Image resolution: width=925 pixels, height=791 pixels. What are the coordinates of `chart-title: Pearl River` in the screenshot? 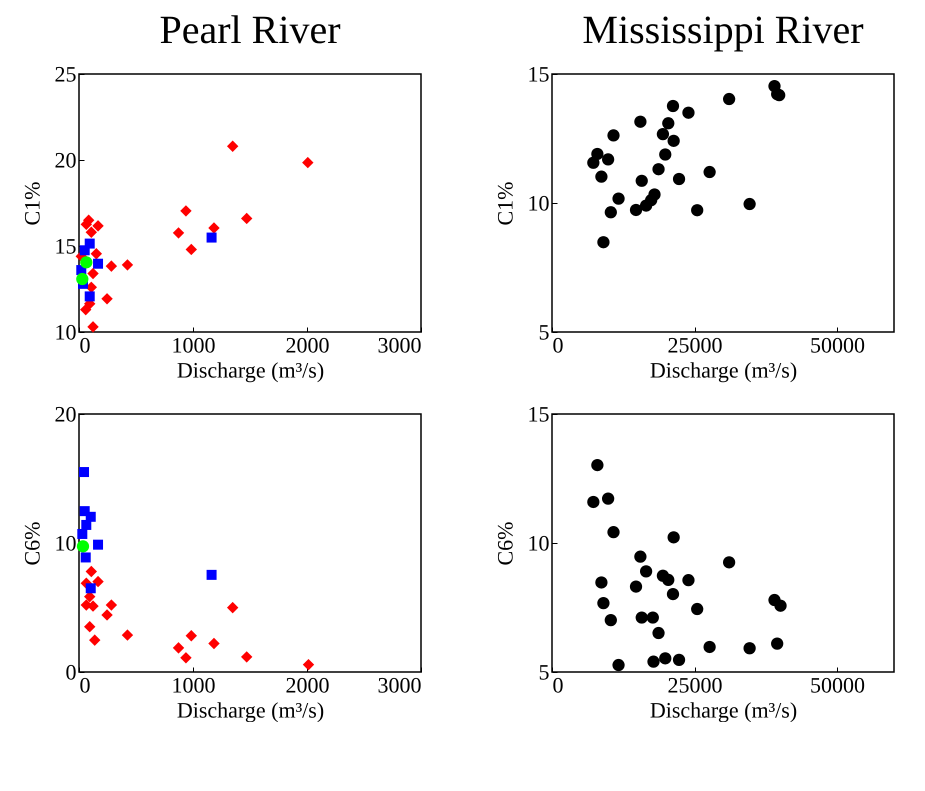 It's located at (250, 29).